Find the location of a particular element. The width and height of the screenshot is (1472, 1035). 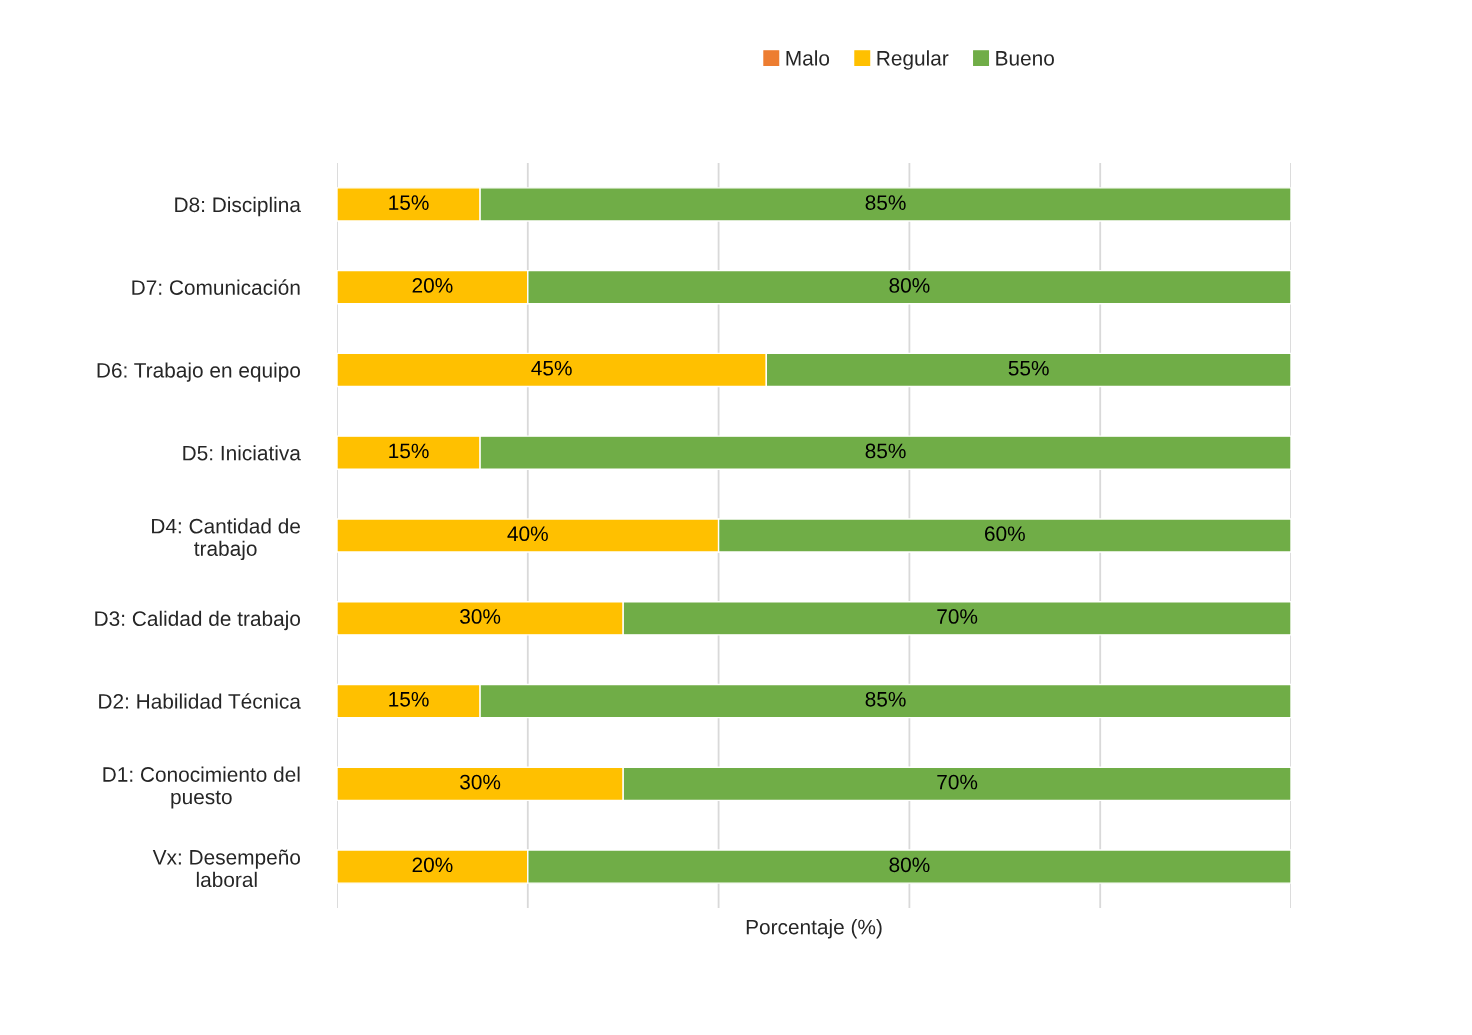

data-label: 45% is located at coordinates (551, 368).